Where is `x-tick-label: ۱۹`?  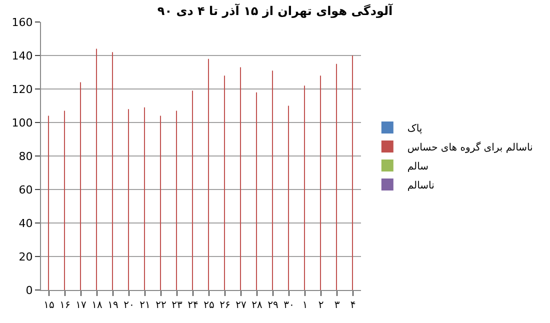
x-tick-label: ۱۹ is located at coordinates (113, 305).